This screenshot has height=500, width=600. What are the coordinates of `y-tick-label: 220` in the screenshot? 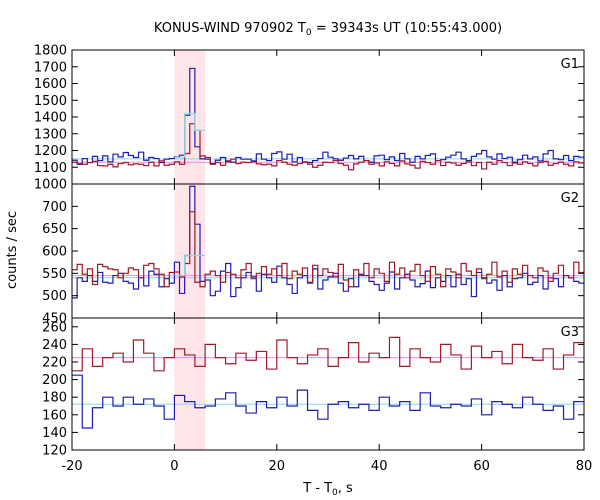 It's located at (54, 363).